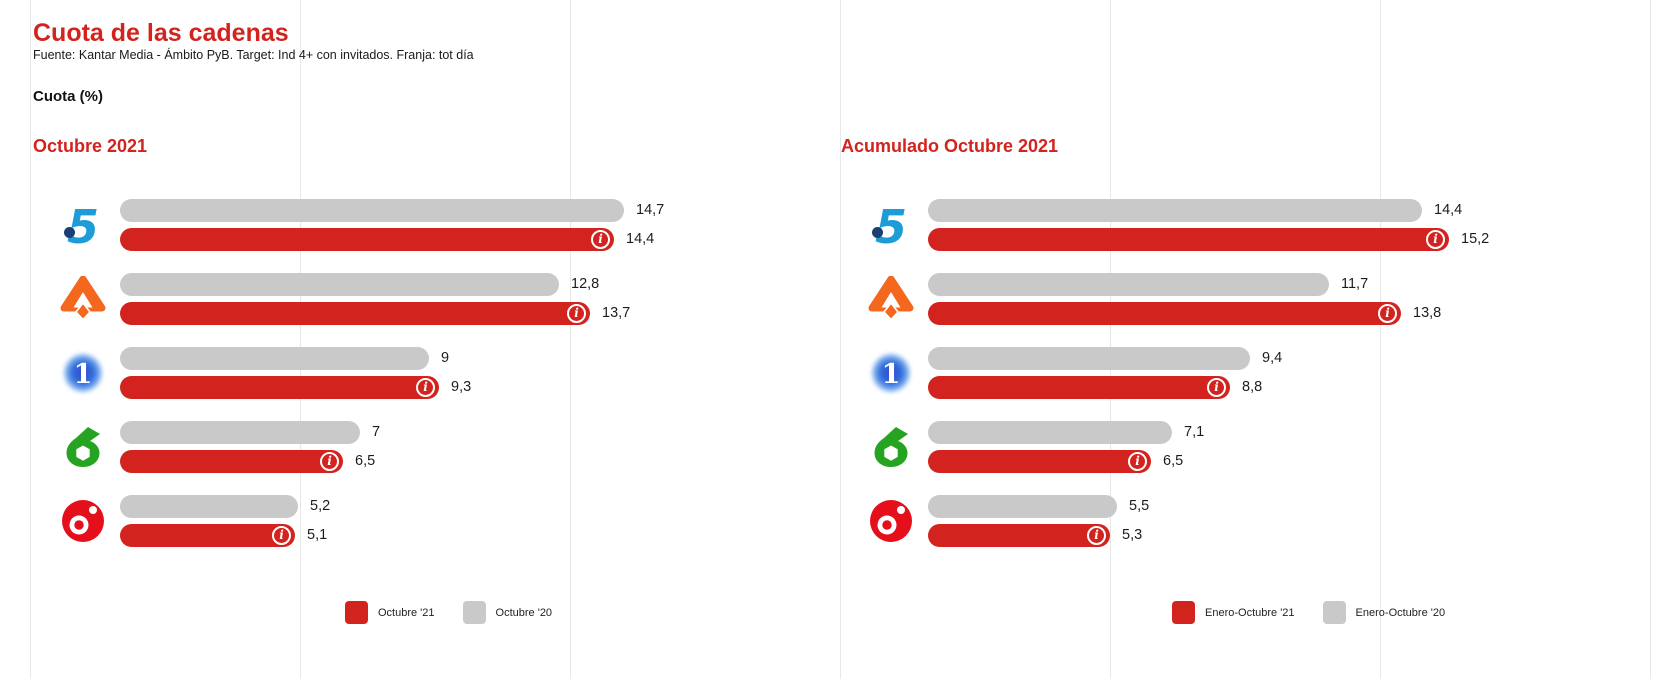 The height and width of the screenshot is (679, 1660). I want to click on channel-row-telecinco: 5 14,7 i 14,4, so click(433, 225).